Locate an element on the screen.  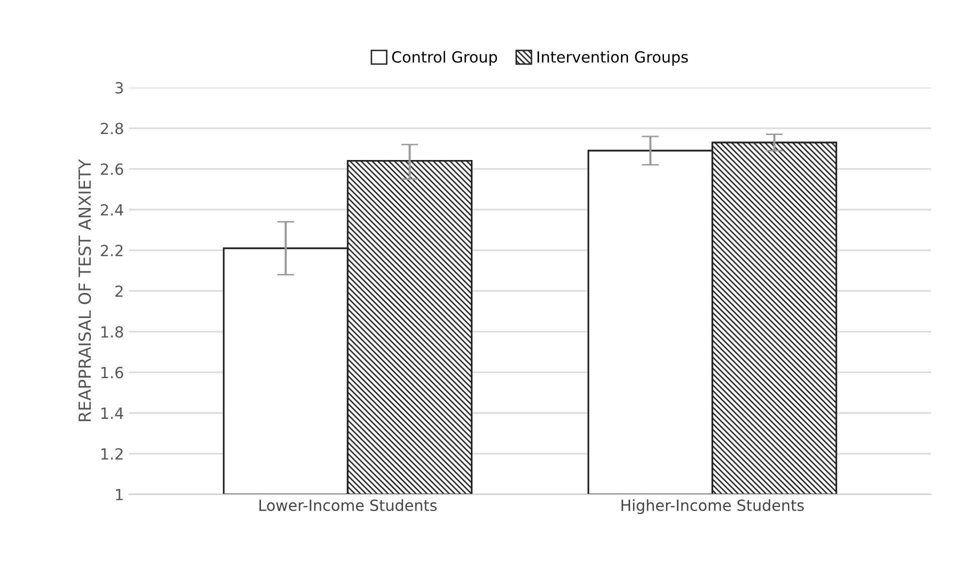
y-tick-label: 1.6 is located at coordinates (112, 372).